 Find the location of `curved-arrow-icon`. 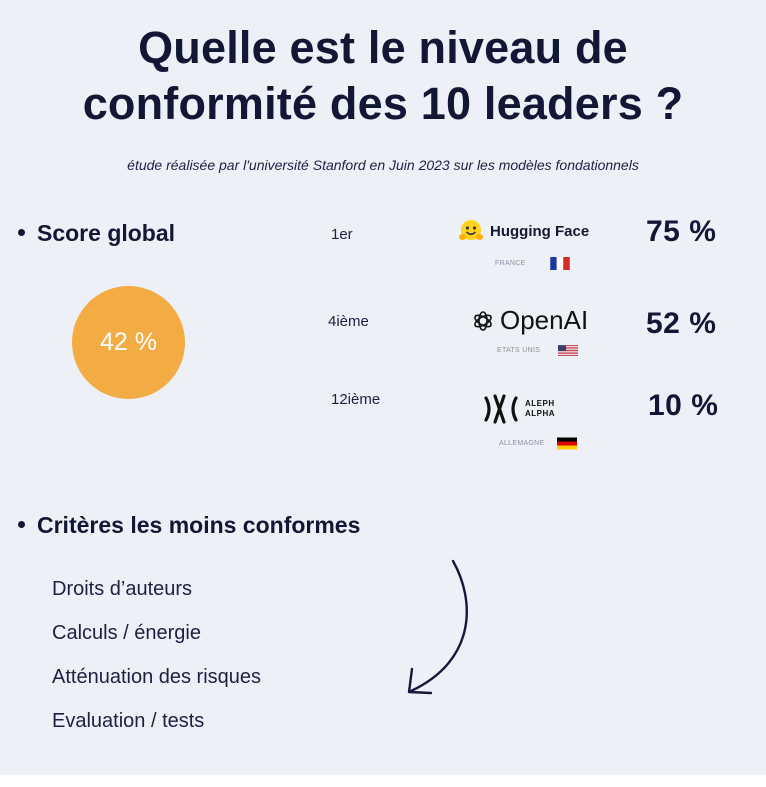

curved-arrow-icon is located at coordinates (437, 627).